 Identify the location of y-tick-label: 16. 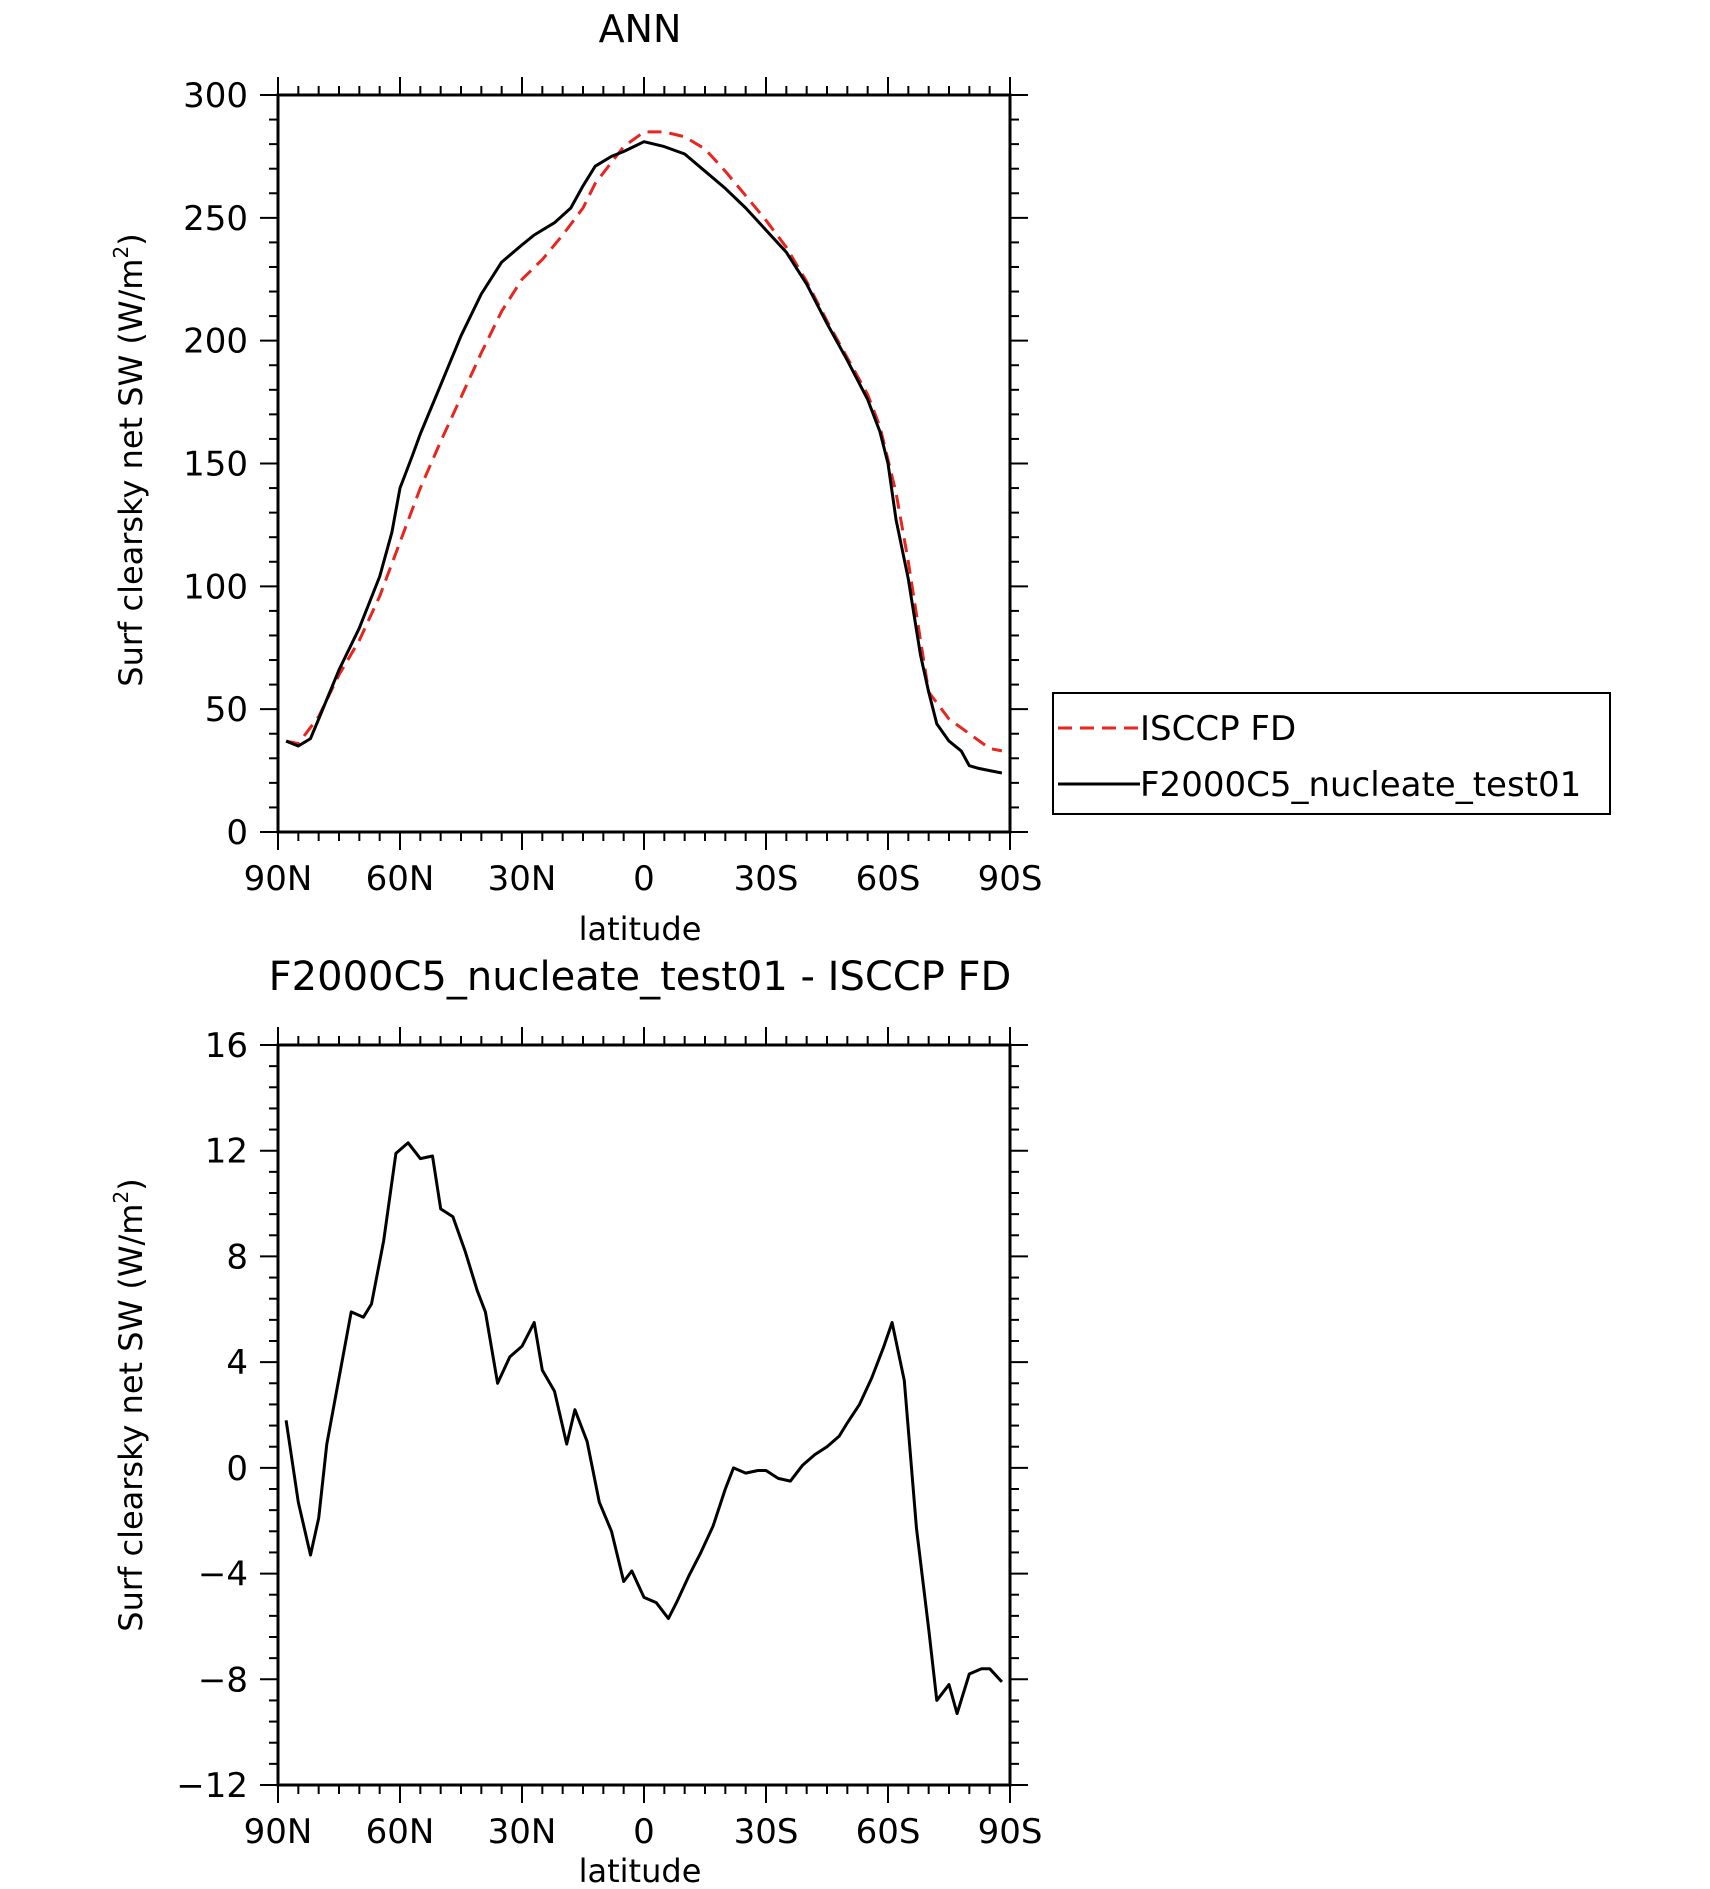
(226, 1046).